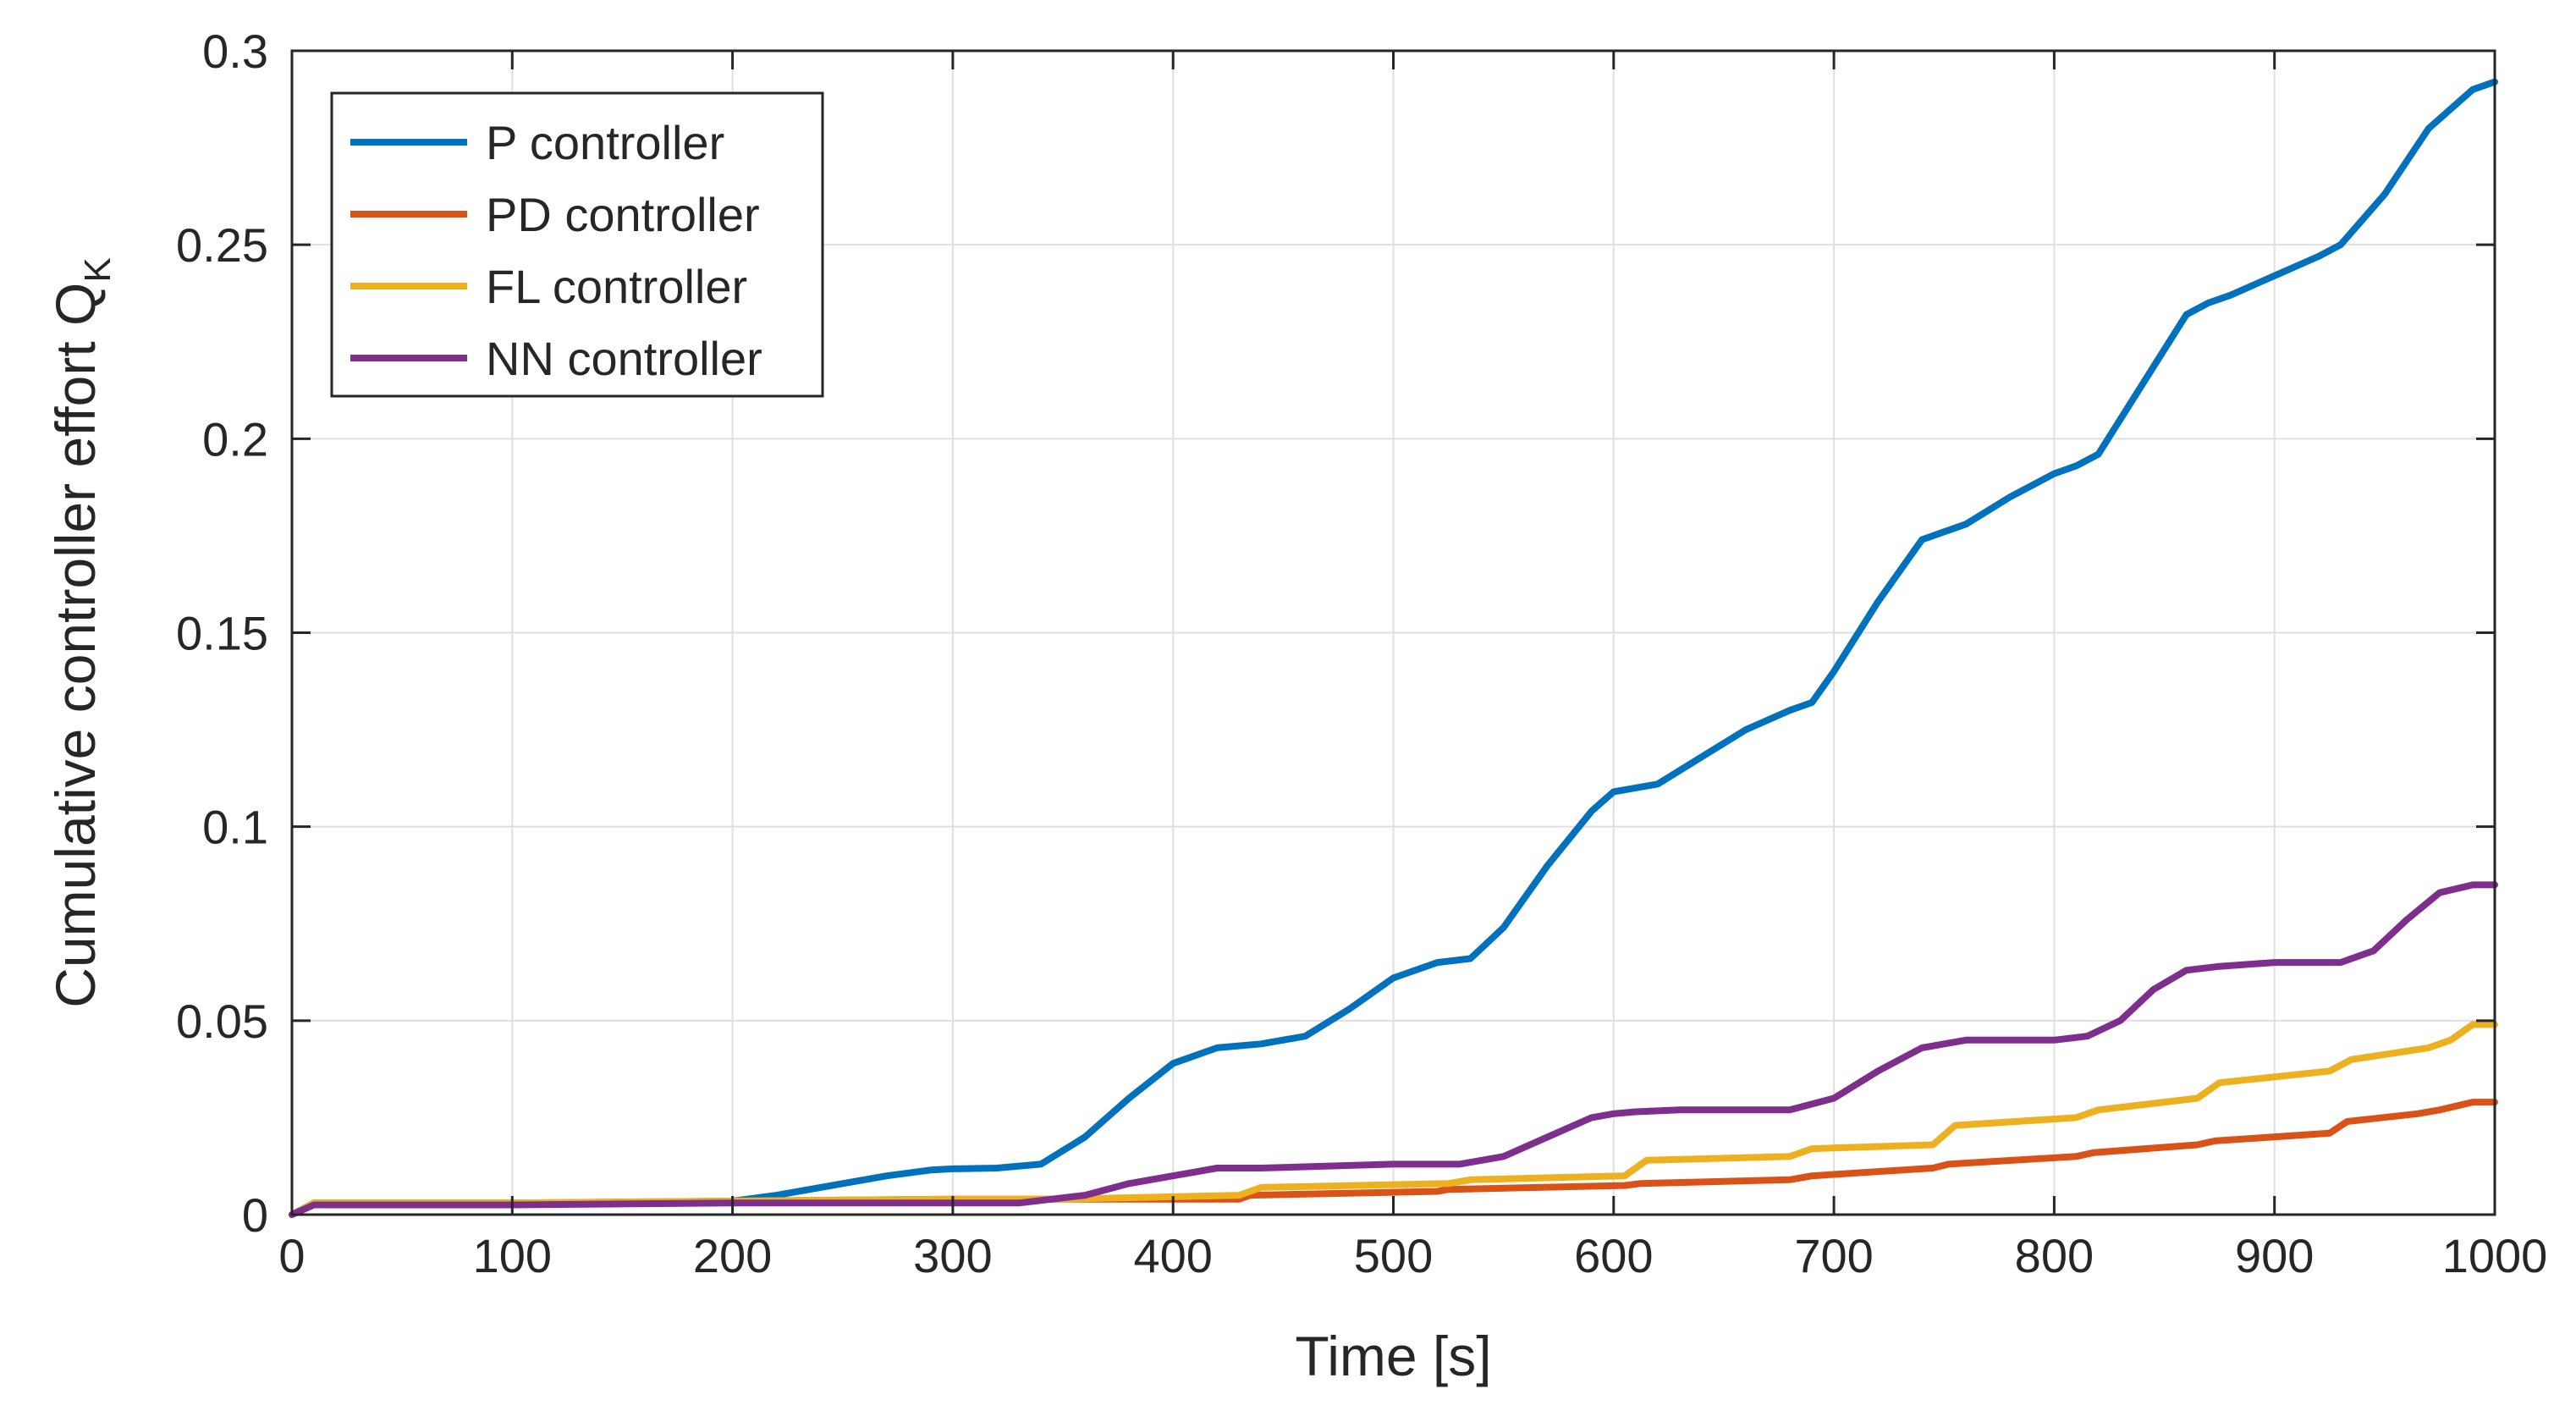 The width and height of the screenshot is (2576, 1422). What do you see at coordinates (235, 827) in the screenshot?
I see `y-tick-label: 0.1` at bounding box center [235, 827].